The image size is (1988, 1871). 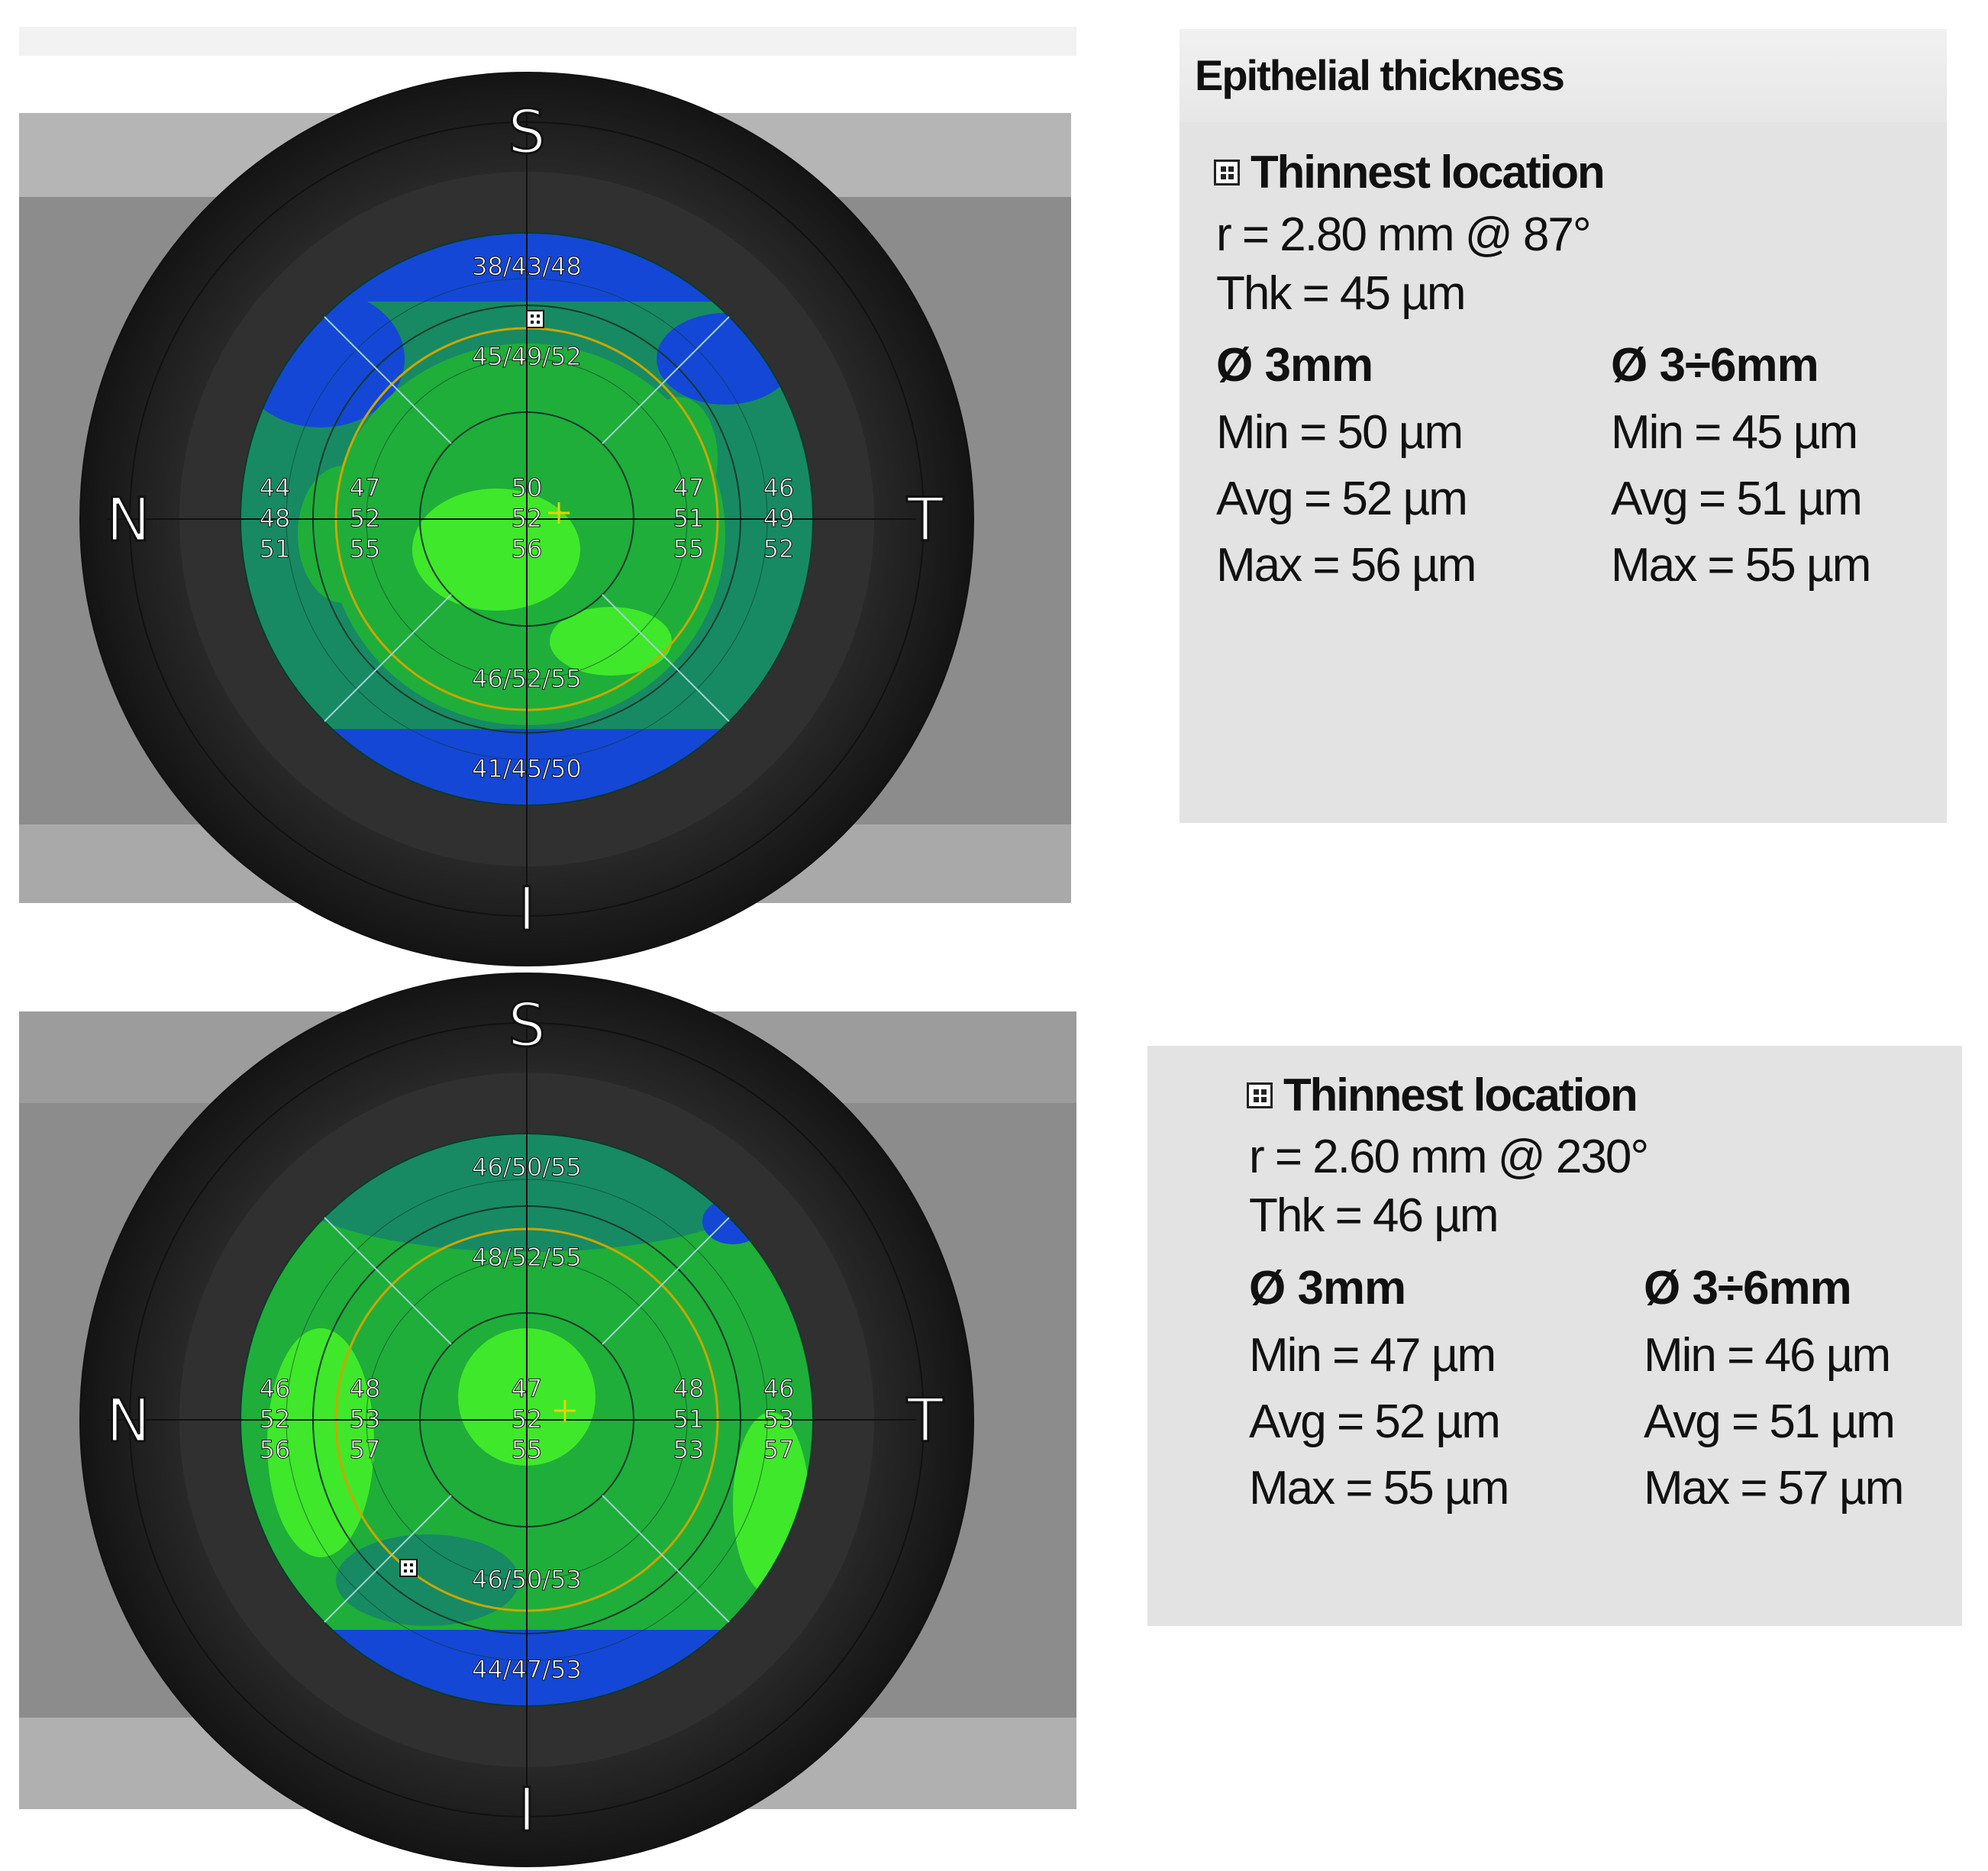 I want to click on zone-value-temporal-outer-max: 57, so click(x=779, y=1449).